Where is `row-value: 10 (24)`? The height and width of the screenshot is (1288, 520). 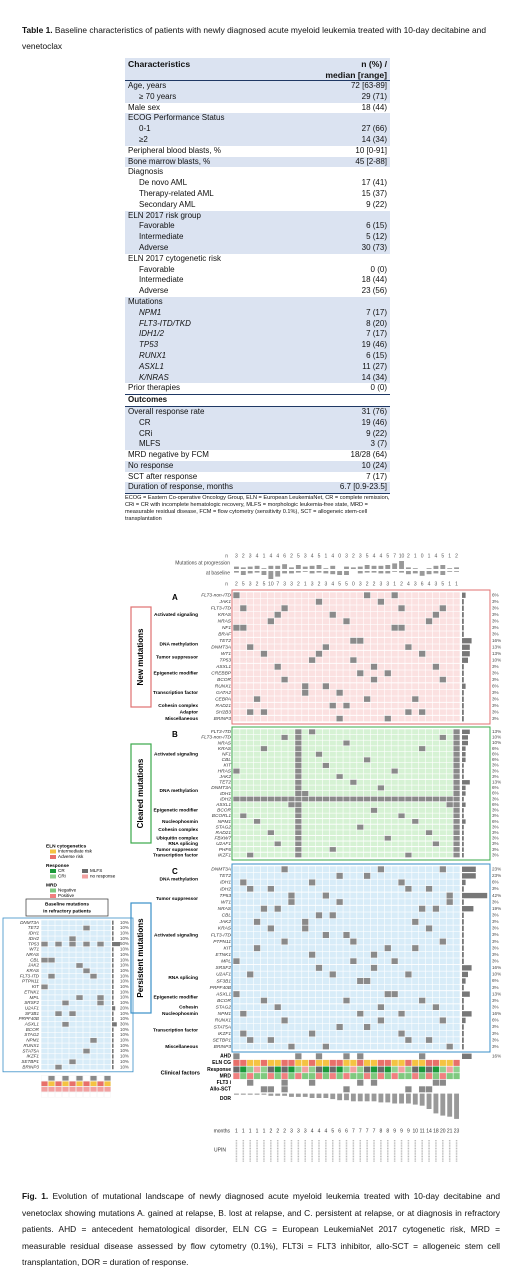
row-value: 10 (24) is located at coordinates (339, 466).